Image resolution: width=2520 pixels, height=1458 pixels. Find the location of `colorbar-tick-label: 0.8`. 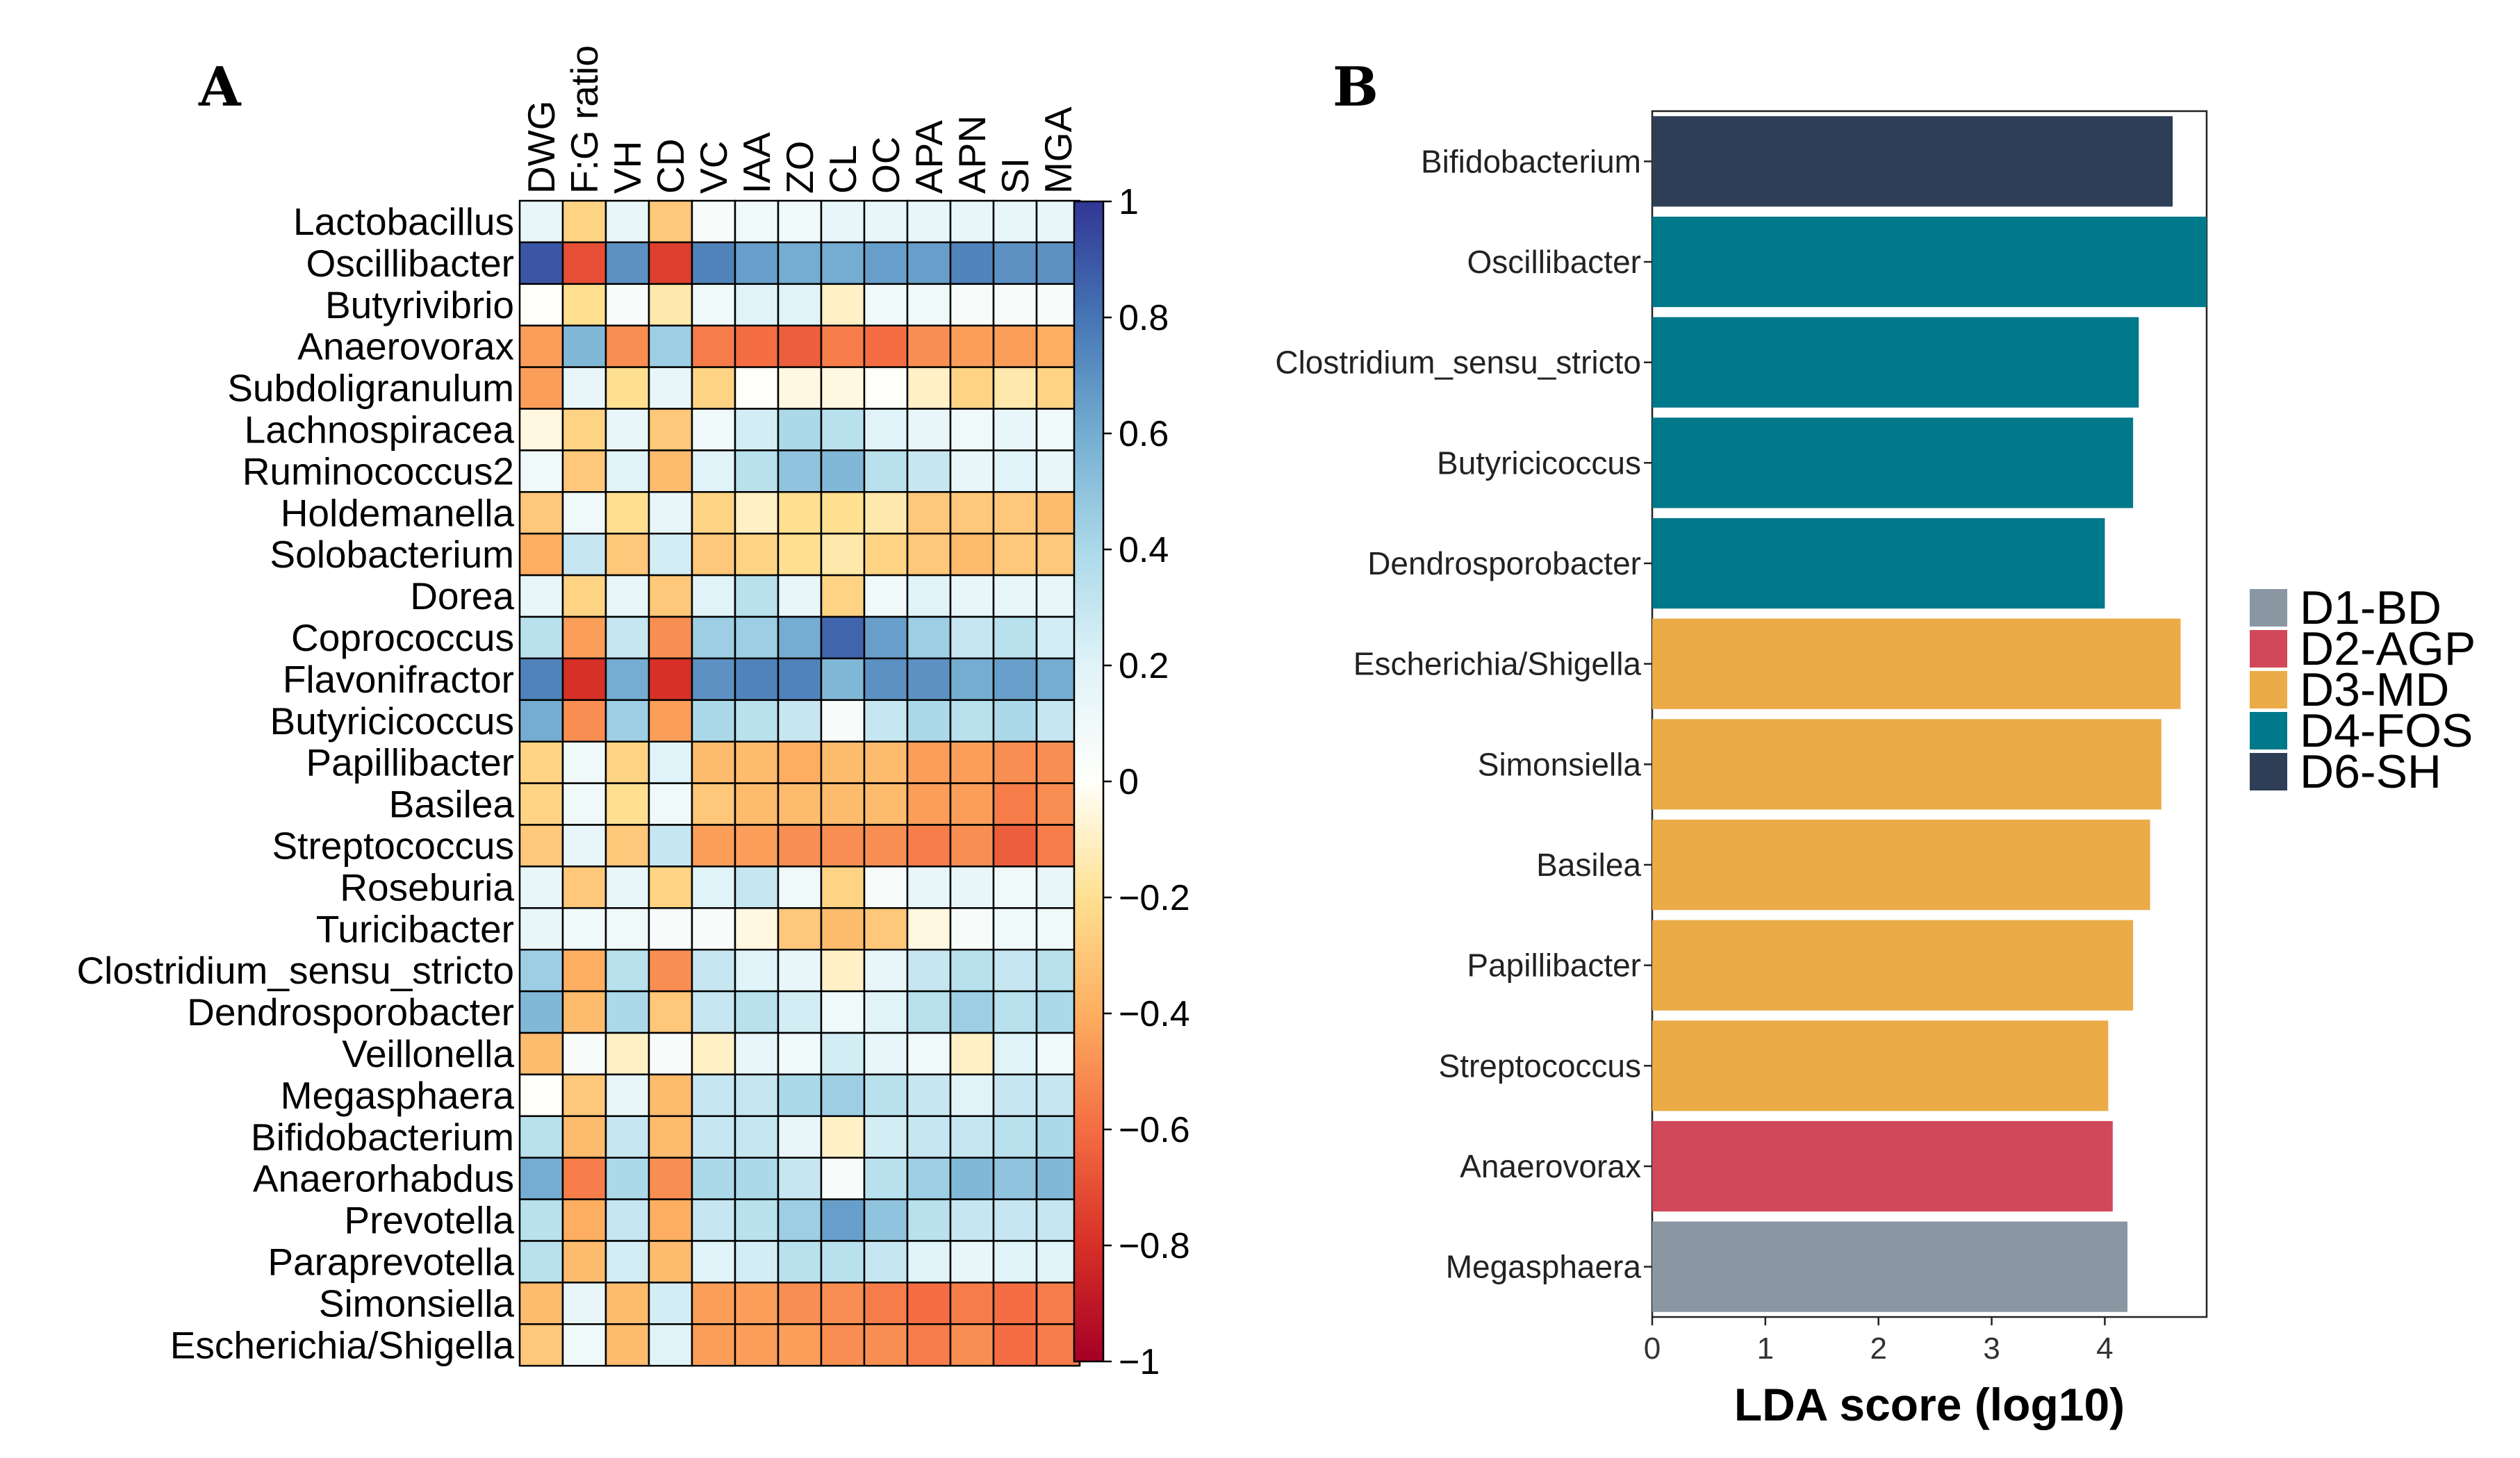

colorbar-tick-label: 0.8 is located at coordinates (1144, 318).